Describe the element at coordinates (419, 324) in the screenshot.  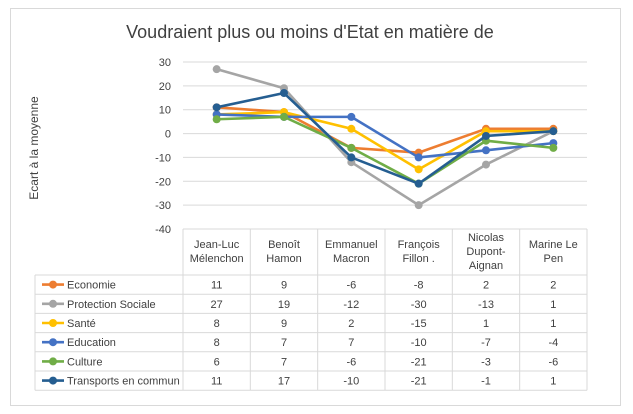
I see `table-cell-value: -15` at that location.